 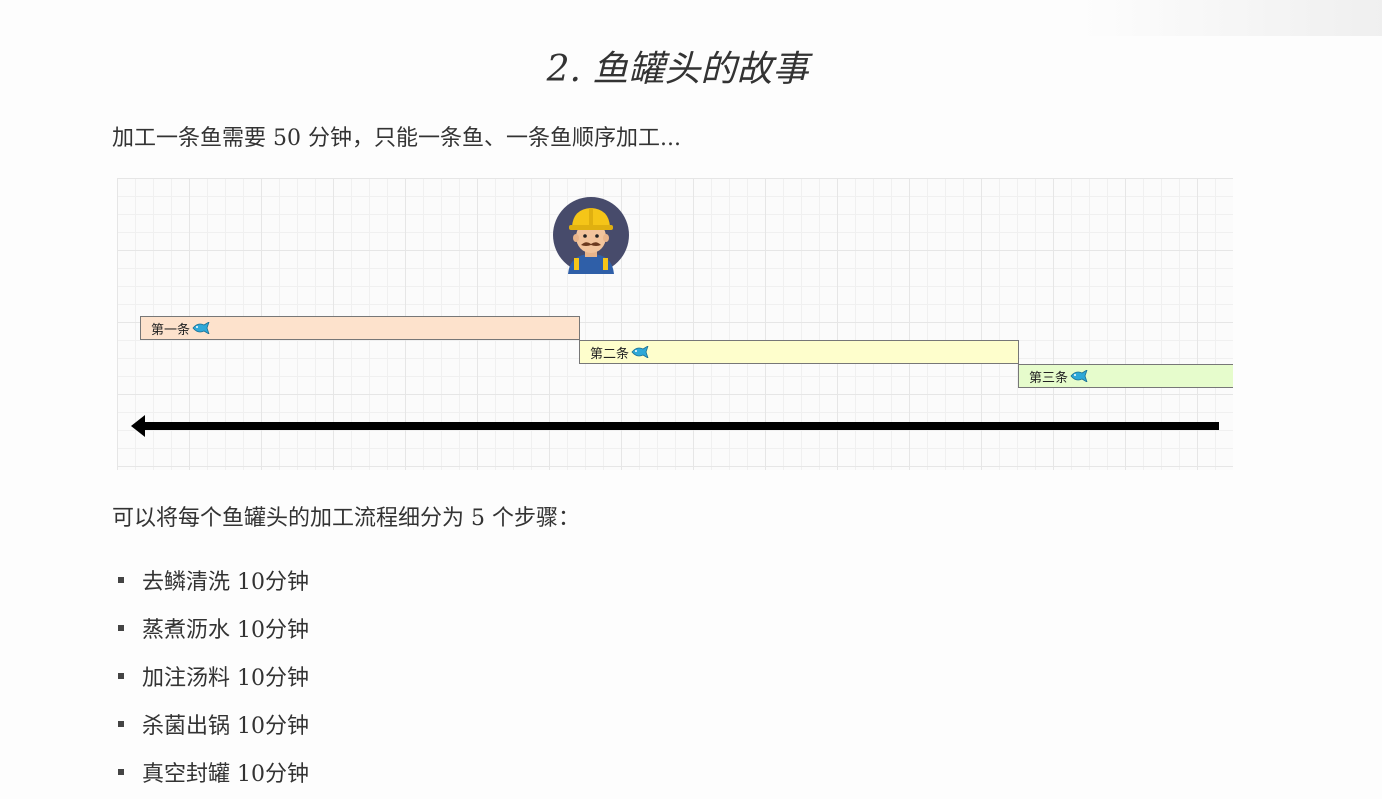 I want to click on step-text: 杀菌出锅 10分钟, so click(x=225, y=726).